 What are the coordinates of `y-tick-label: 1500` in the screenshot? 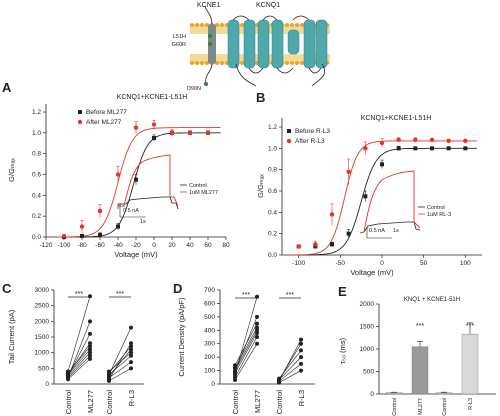 It's located at (42, 337).